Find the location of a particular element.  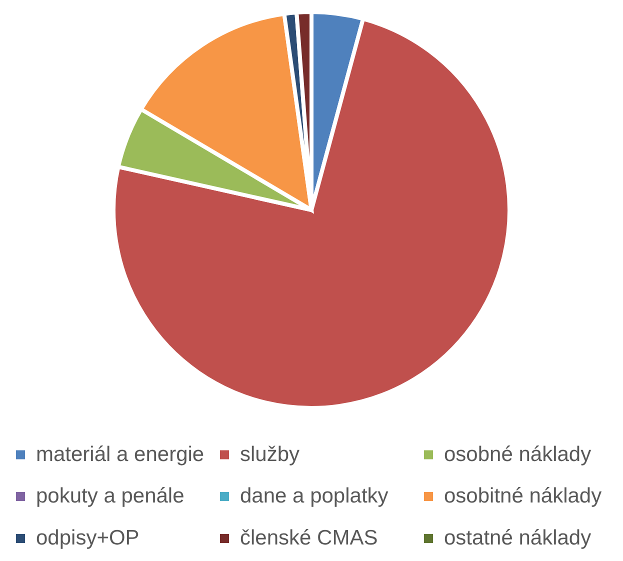

legend-label: služby is located at coordinates (270, 454).